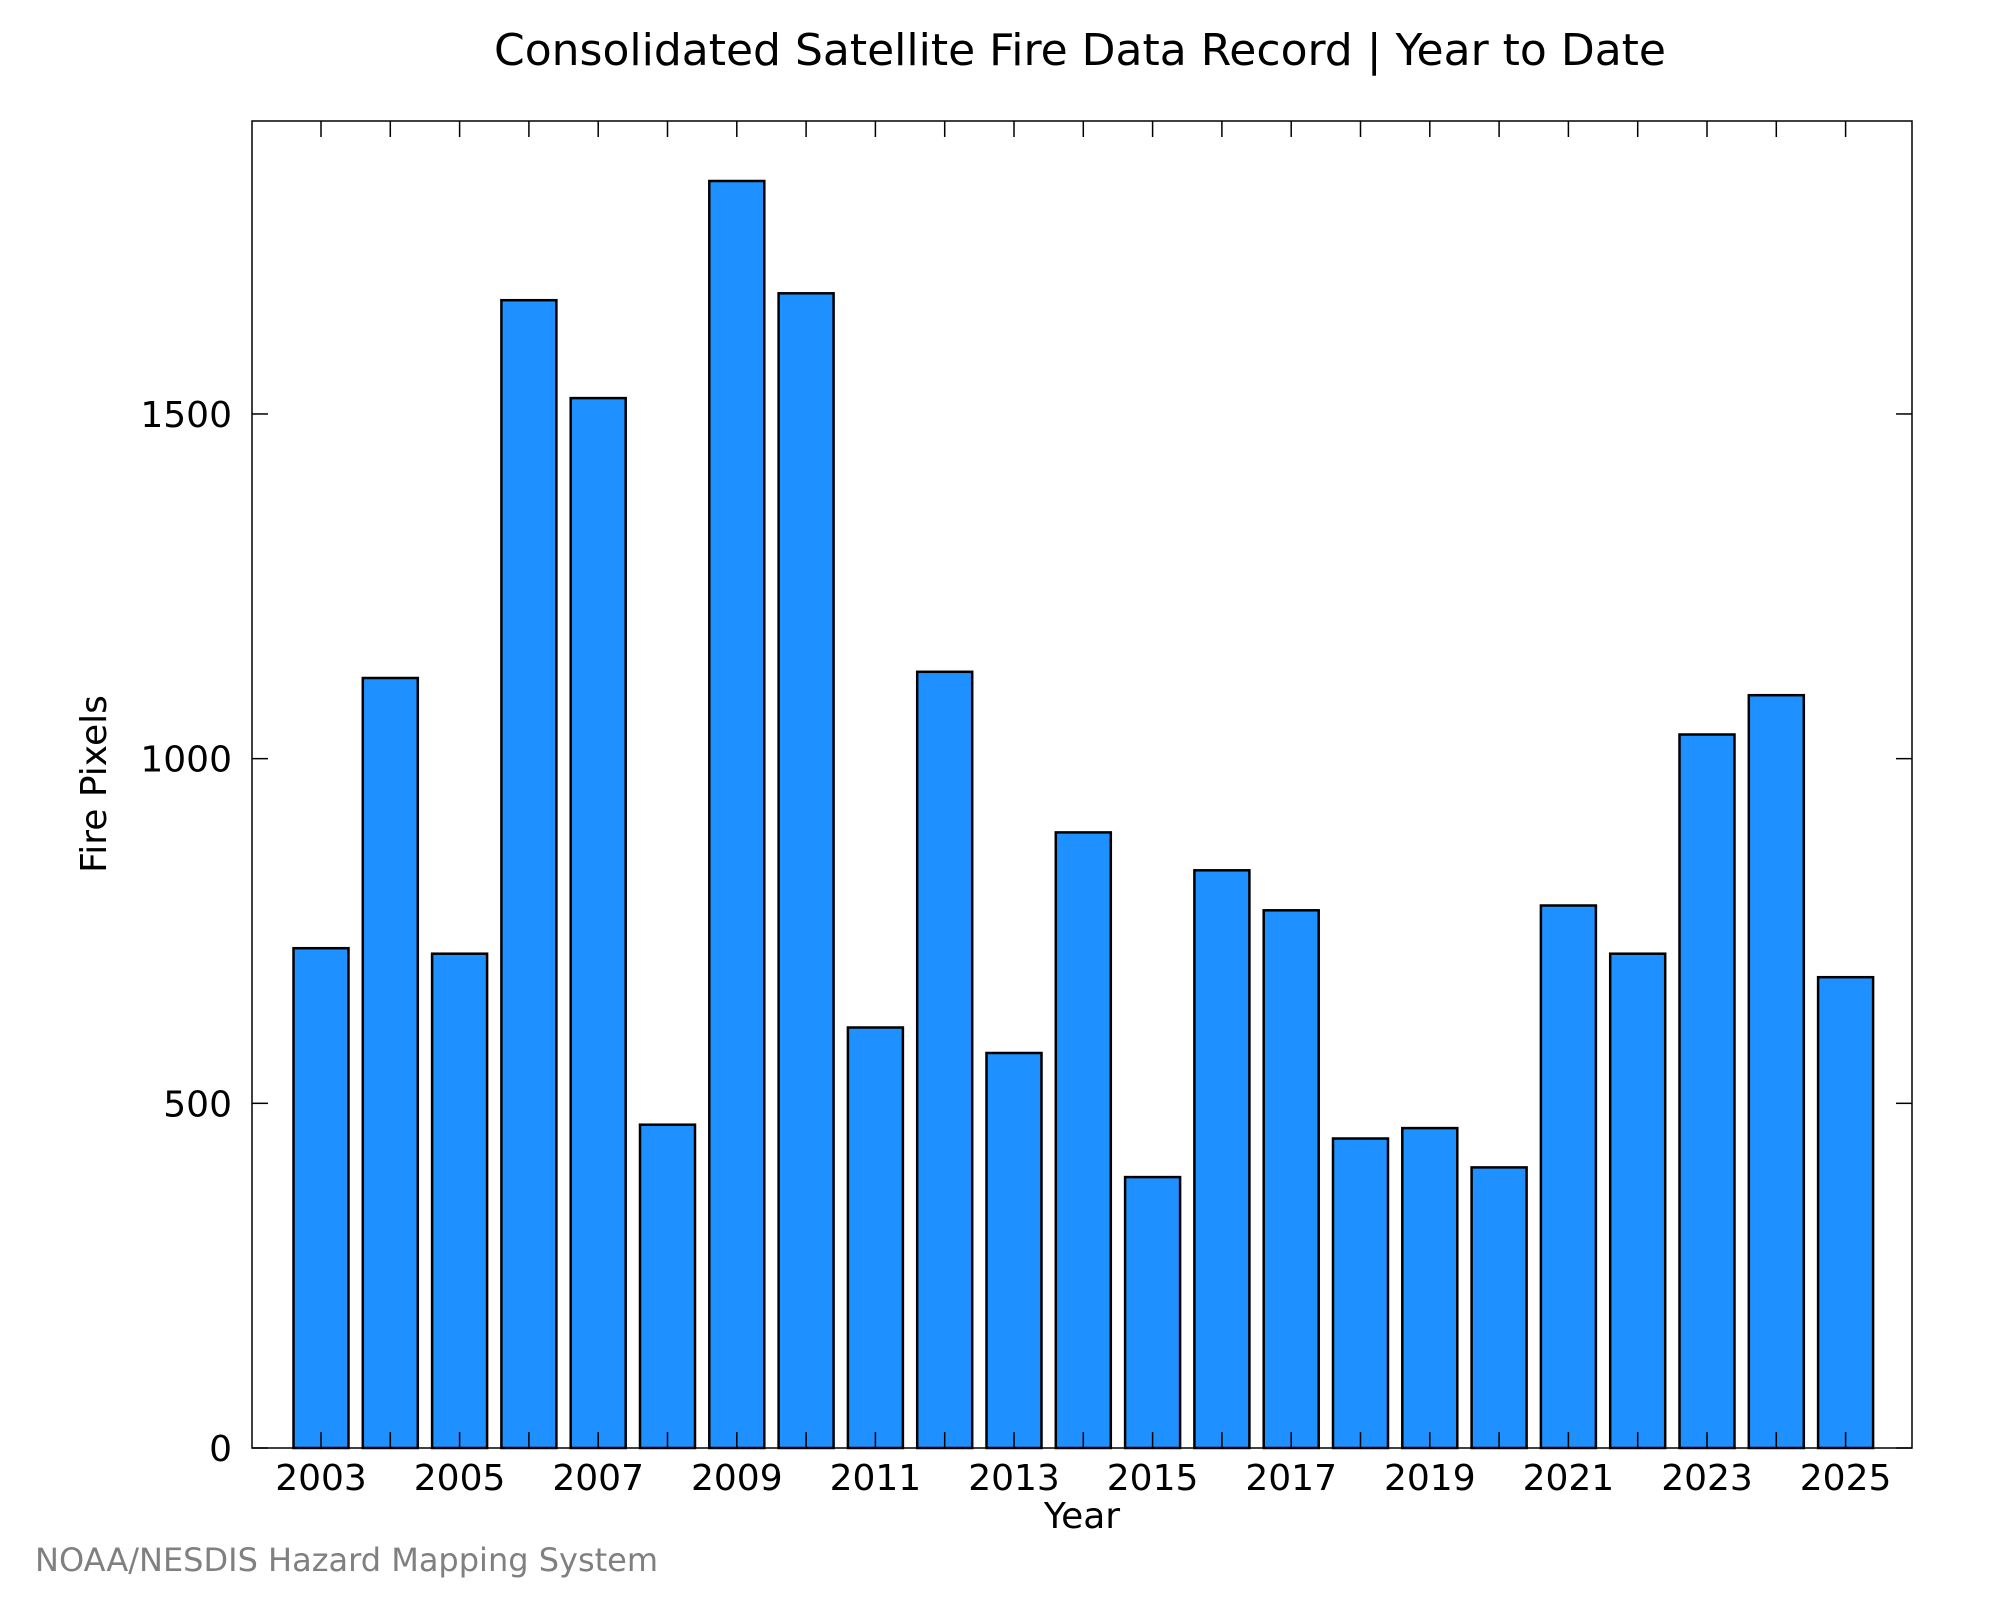 The width and height of the screenshot is (2000, 1600). Describe the element at coordinates (875, 1238) in the screenshot. I see `bar-2011` at that location.